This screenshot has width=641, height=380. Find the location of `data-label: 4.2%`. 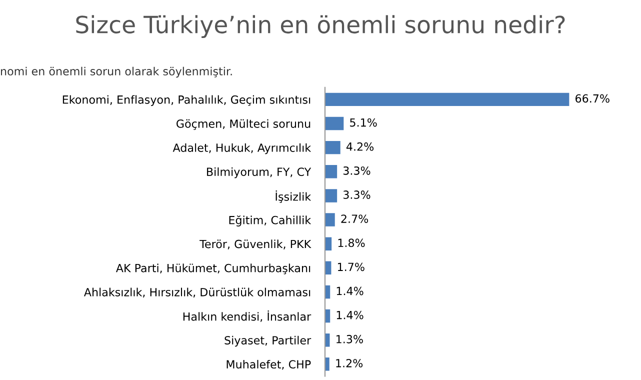

data-label: 4.2% is located at coordinates (360, 146).